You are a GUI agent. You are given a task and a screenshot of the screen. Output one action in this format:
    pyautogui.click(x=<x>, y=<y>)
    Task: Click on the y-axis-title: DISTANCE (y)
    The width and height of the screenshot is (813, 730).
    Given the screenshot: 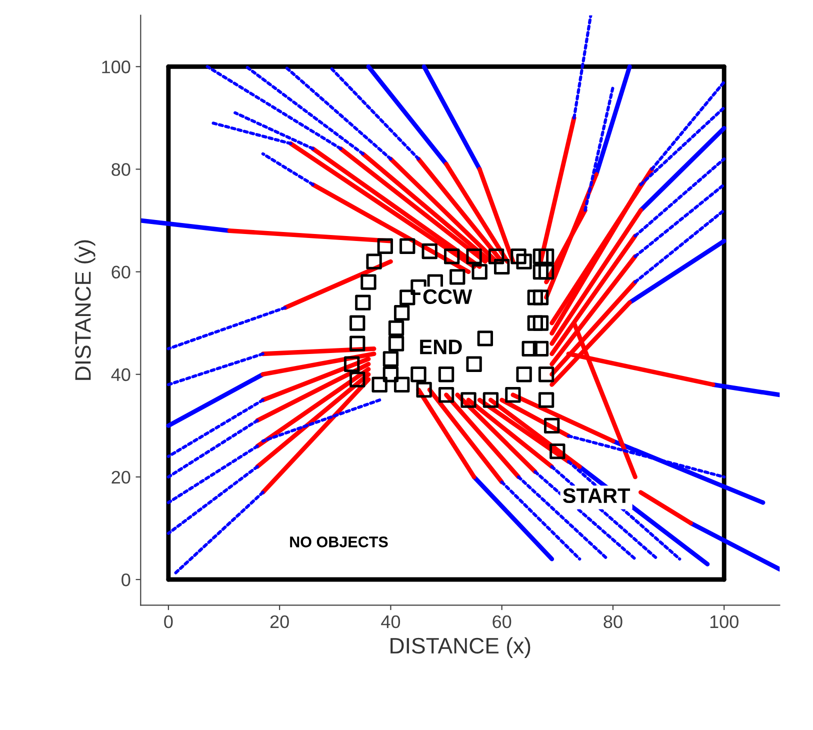 What is the action you would take?
    pyautogui.click(x=85, y=310)
    